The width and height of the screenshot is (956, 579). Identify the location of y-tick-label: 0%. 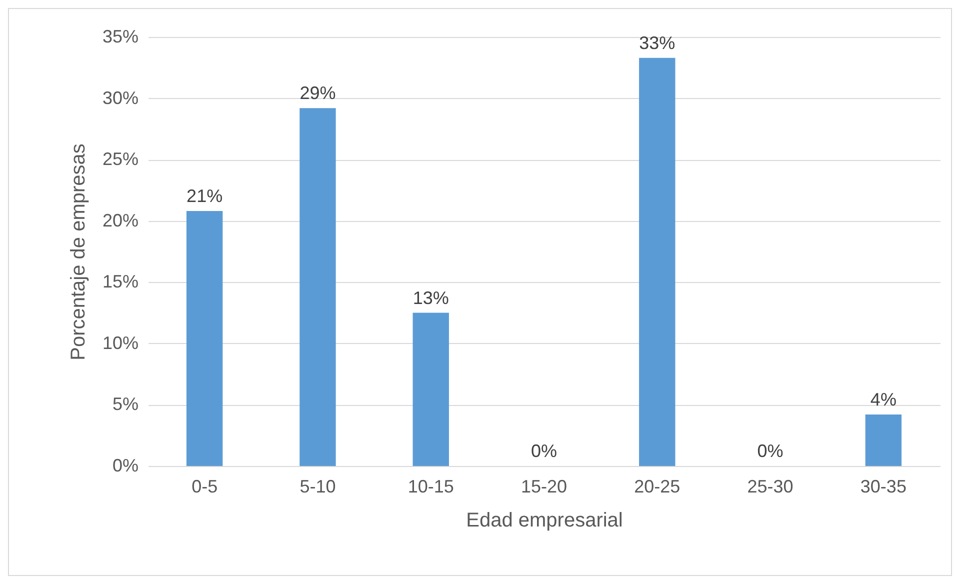
(125, 466).